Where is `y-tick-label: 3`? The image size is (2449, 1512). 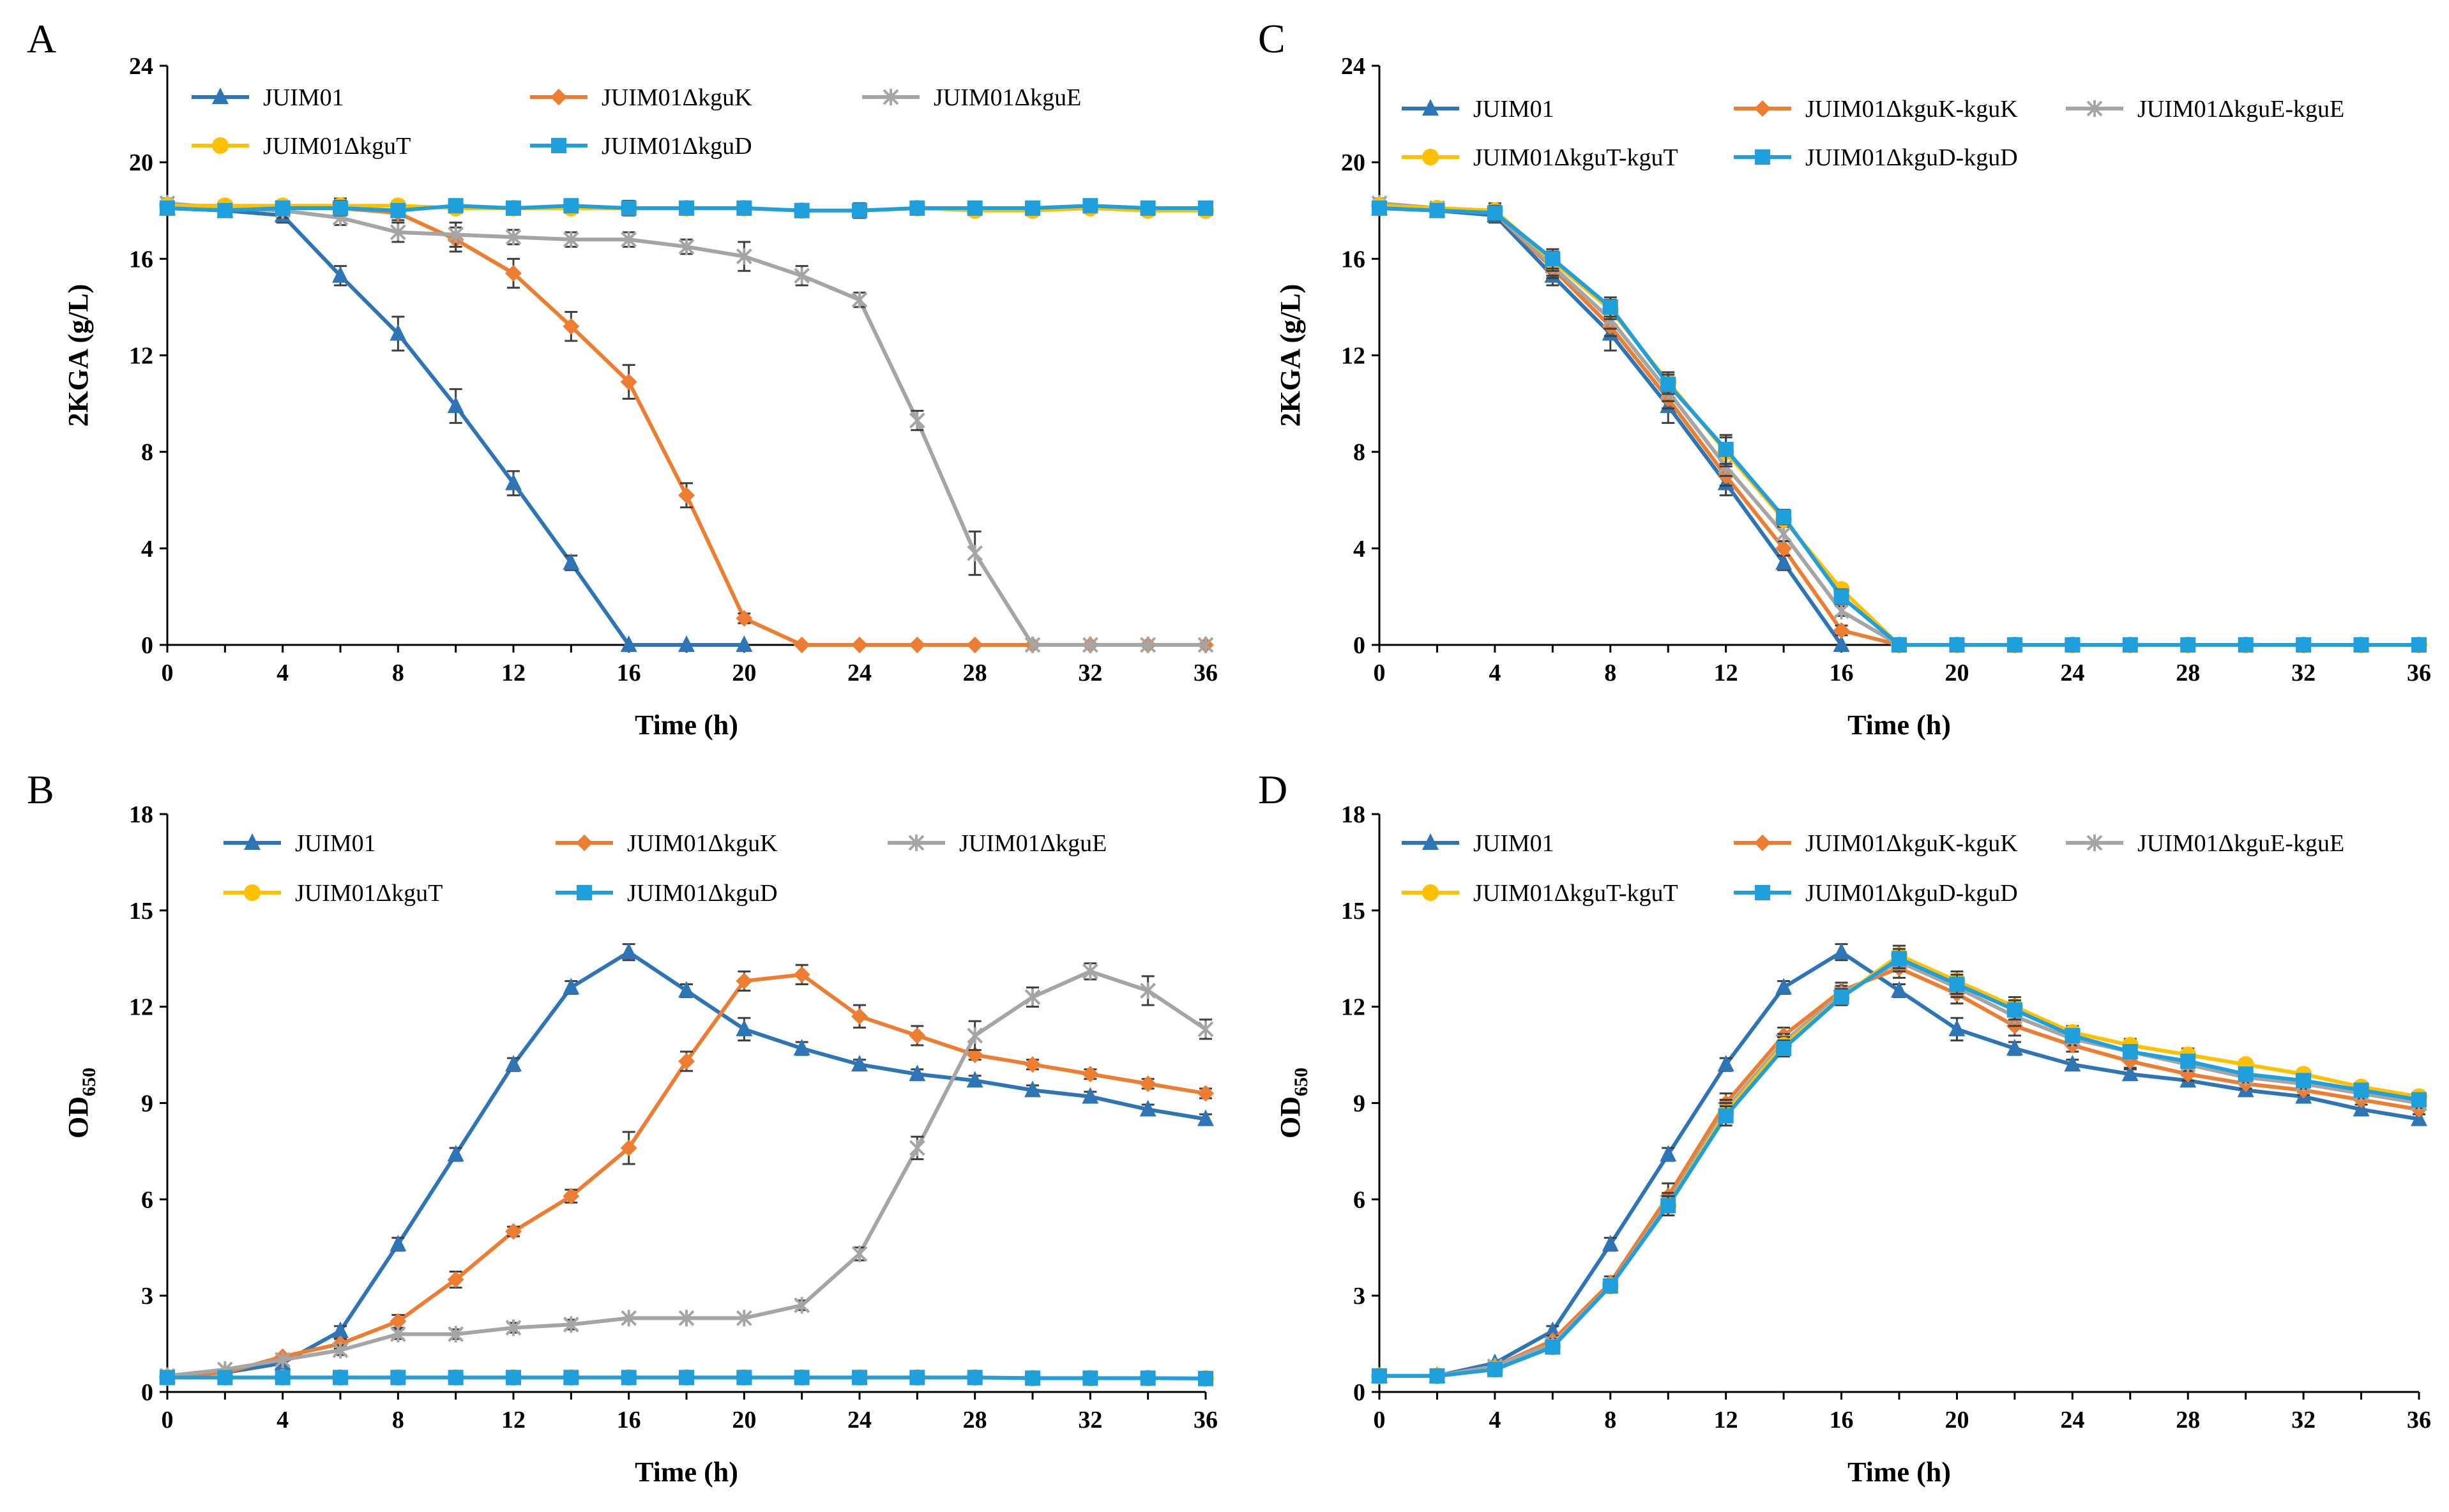 y-tick-label: 3 is located at coordinates (1359, 1296).